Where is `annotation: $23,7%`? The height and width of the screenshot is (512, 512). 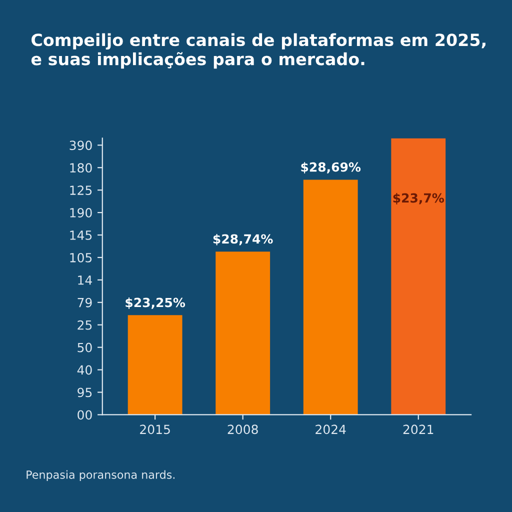
annotation: $23,7% is located at coordinates (418, 198).